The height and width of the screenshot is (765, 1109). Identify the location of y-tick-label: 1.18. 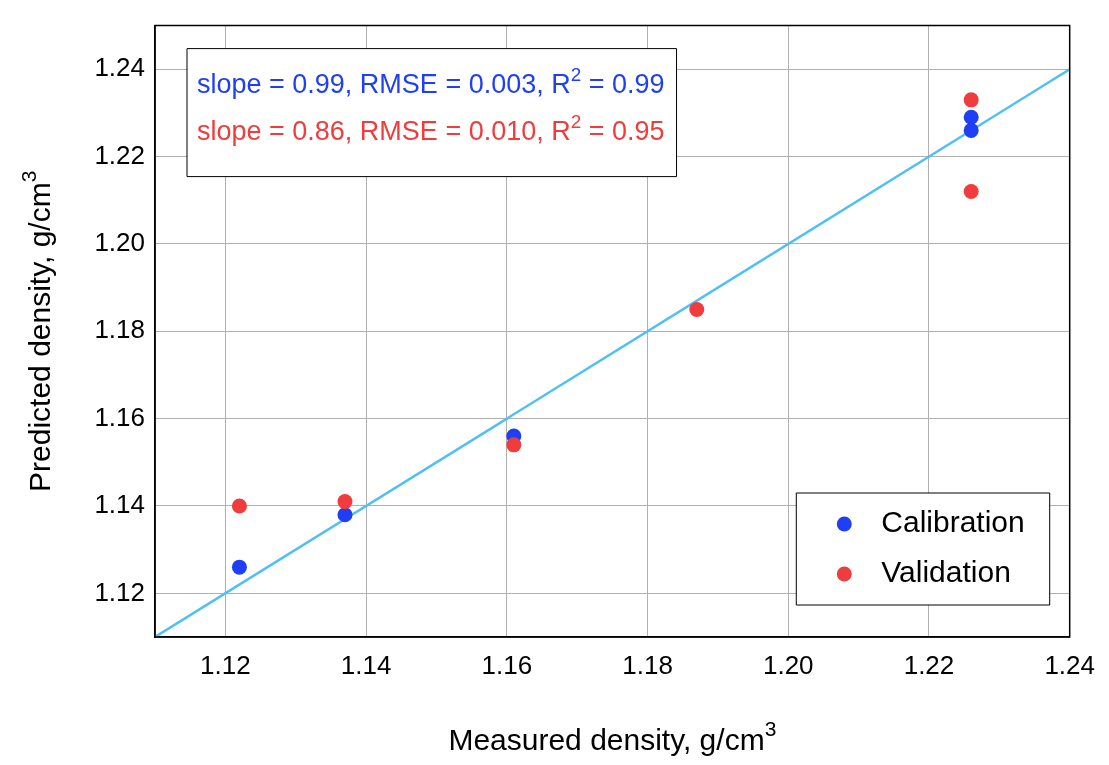
(119, 329).